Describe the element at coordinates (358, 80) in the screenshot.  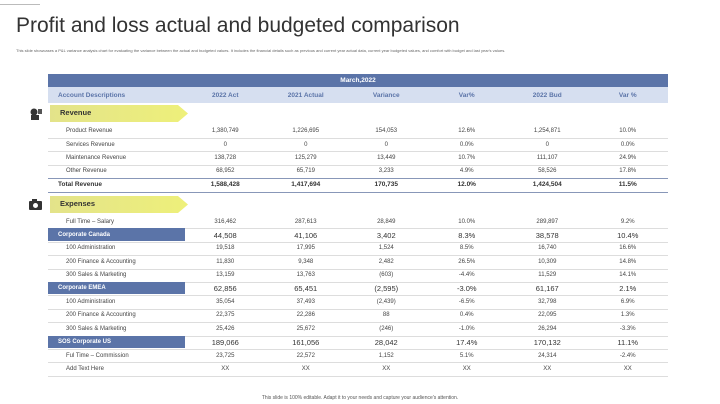
I see `period-header: March,2022` at that location.